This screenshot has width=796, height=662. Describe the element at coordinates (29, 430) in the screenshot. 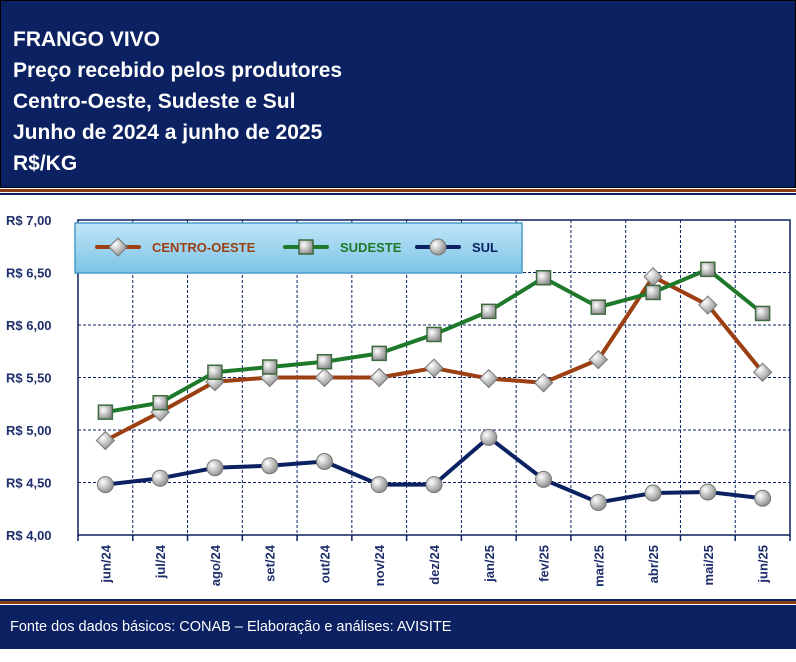

I see `y-tick-label: R$ 5,00` at that location.